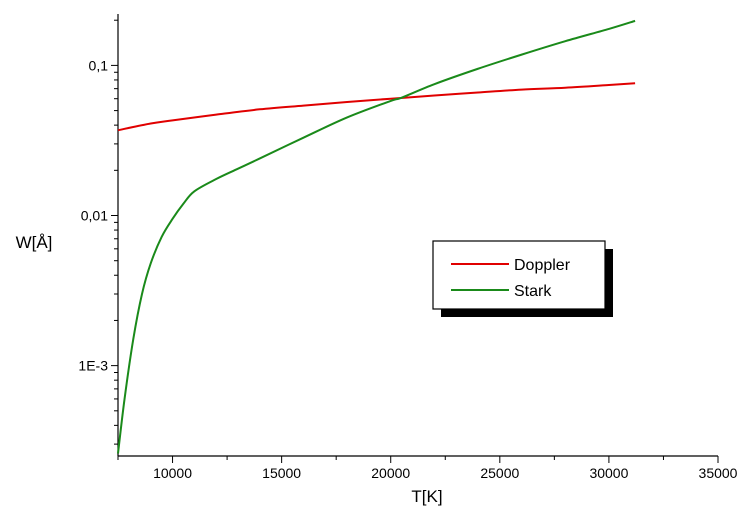 This screenshot has height=508, width=740. Describe the element at coordinates (172, 473) in the screenshot. I see `x-tick-label: 10000` at that location.